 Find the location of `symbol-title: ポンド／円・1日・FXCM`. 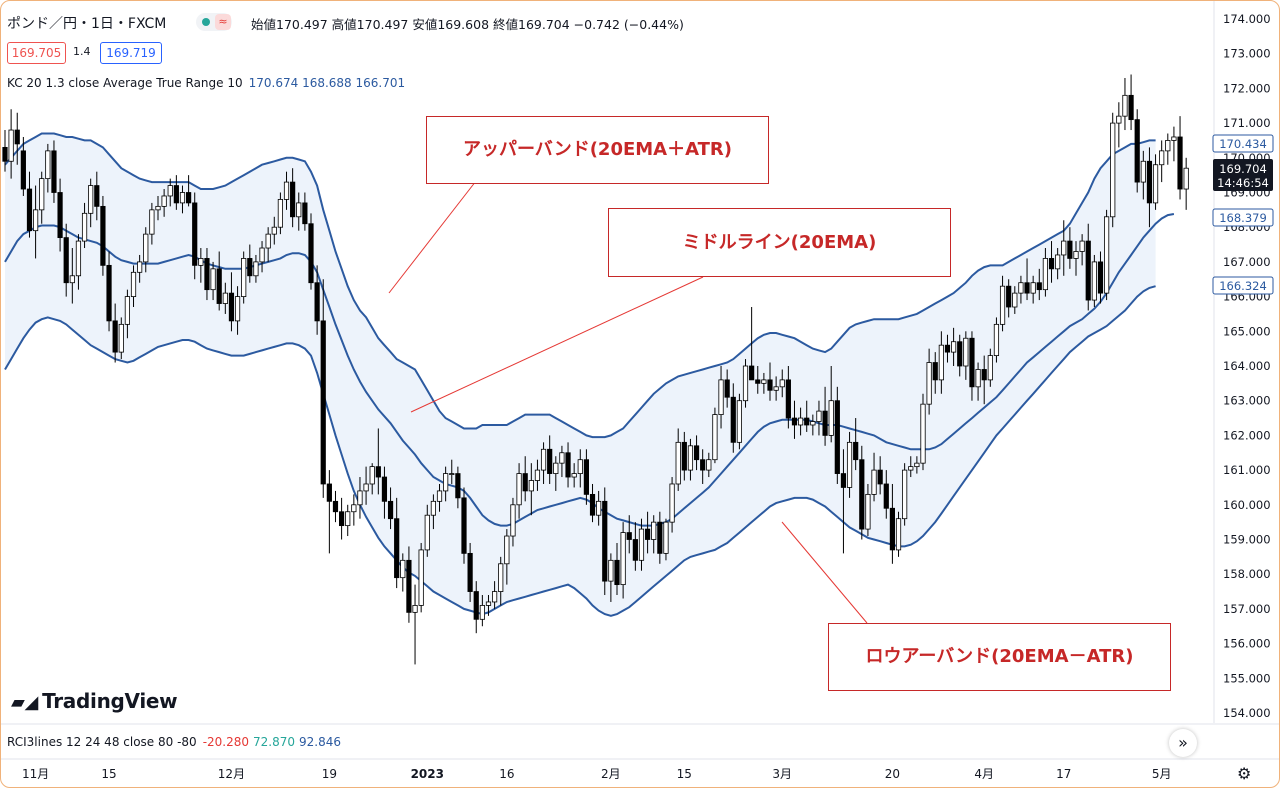

symbol-title: ポンド／円・1日・FXCM is located at coordinates (87, 24).